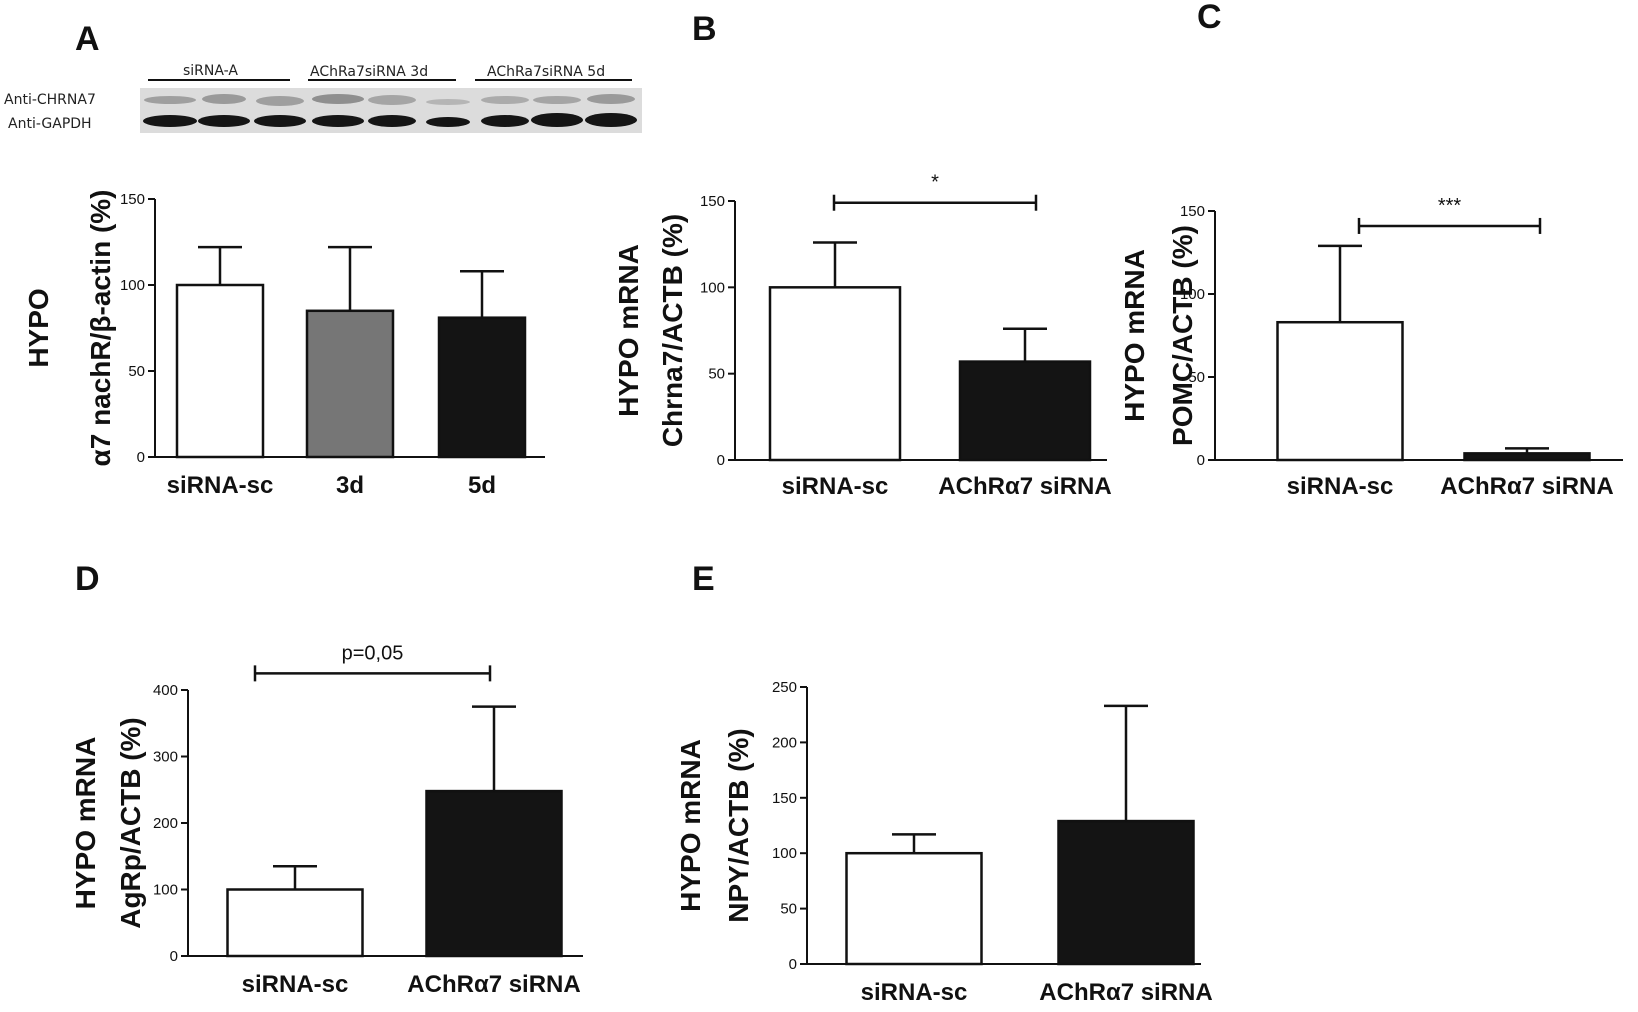 The height and width of the screenshot is (1012, 1638). I want to click on y-tick-label: 400, so click(165, 690).